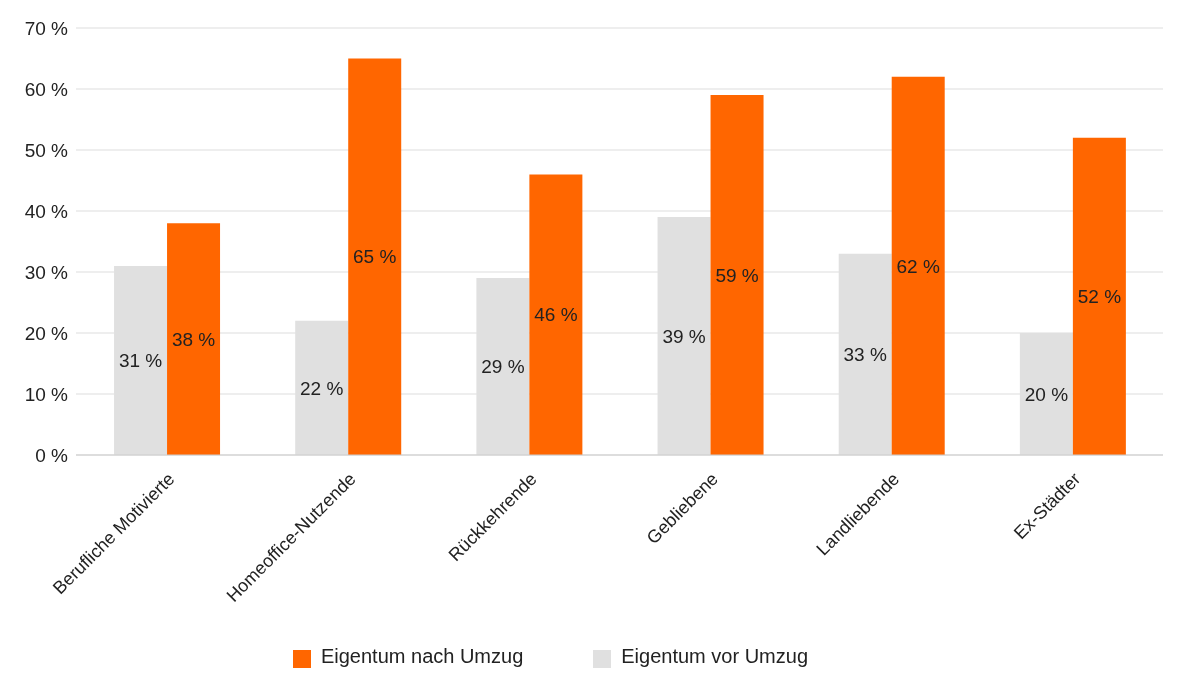  I want to click on y-tick-label: 60 %, so click(46, 89).